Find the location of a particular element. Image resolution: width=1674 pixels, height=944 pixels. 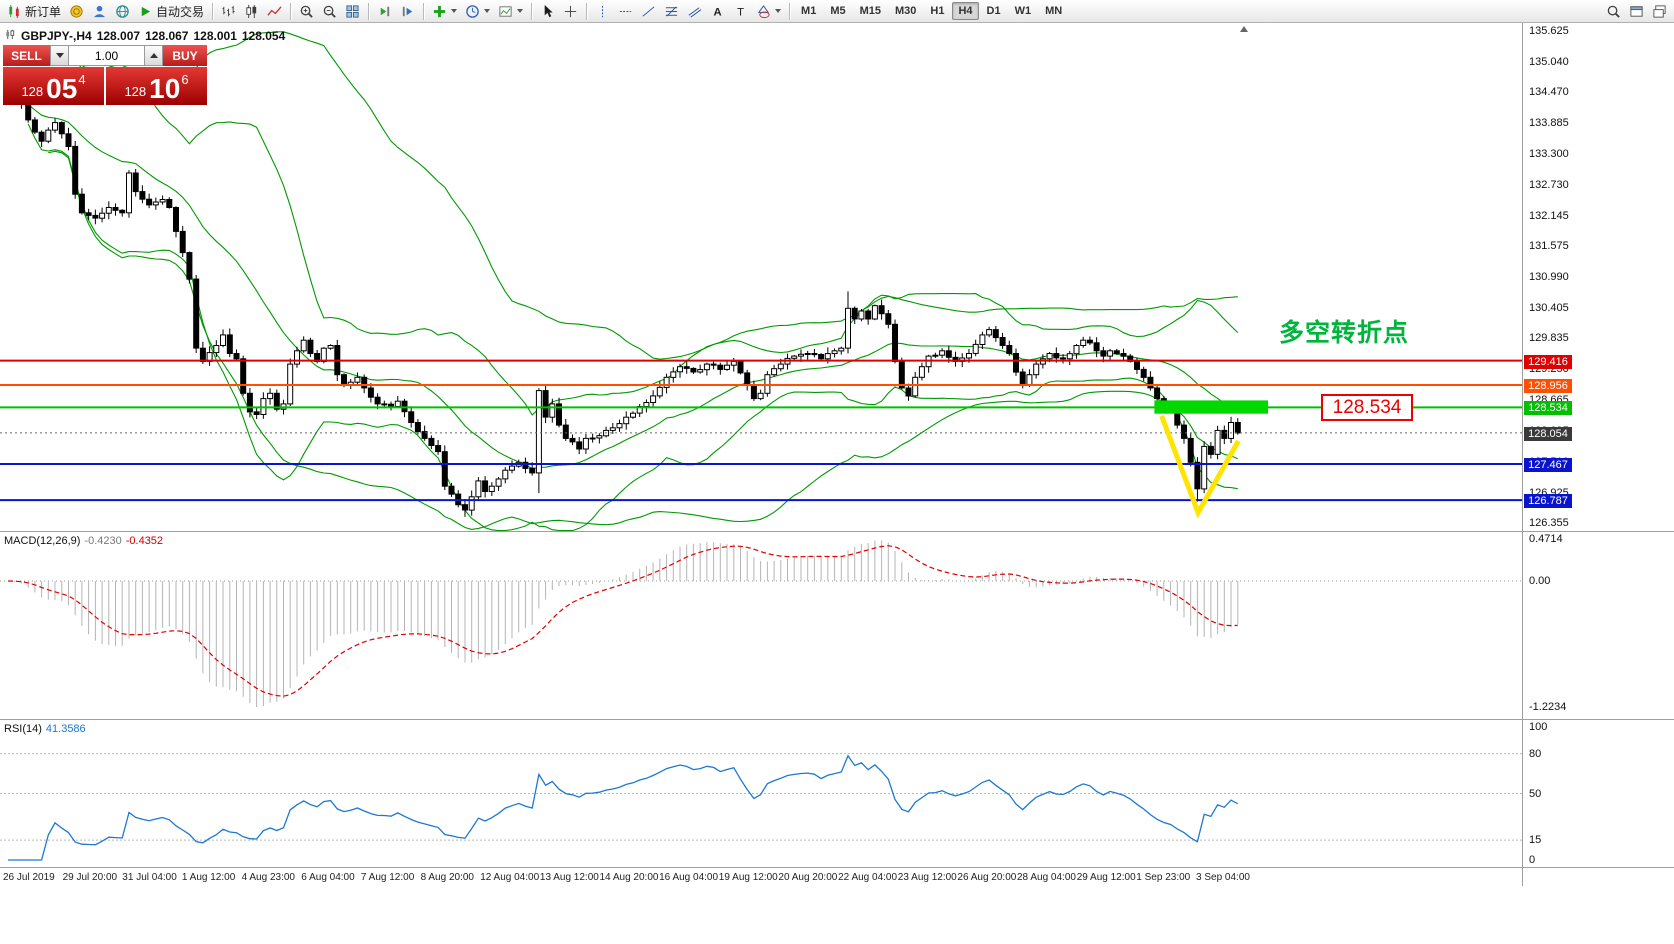

date-tick: 22 Aug 04:00 is located at coordinates (868, 877).